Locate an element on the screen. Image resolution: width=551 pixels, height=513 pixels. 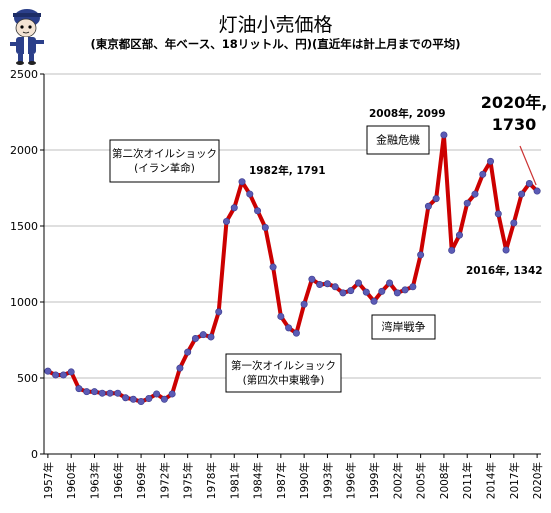
data-point-1985 is located at coordinates (265, 228).